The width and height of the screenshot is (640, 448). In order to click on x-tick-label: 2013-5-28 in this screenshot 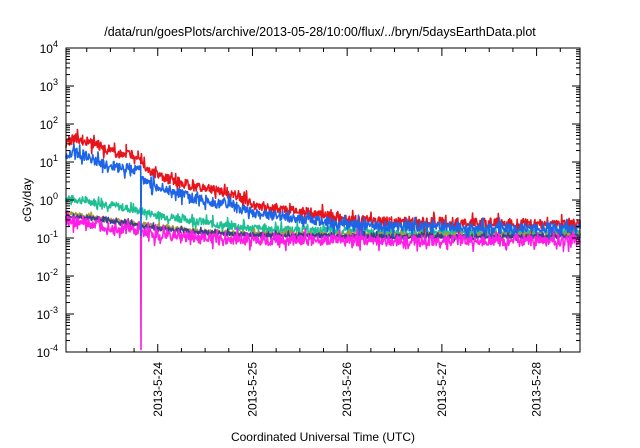, I will do `click(537, 389)`.